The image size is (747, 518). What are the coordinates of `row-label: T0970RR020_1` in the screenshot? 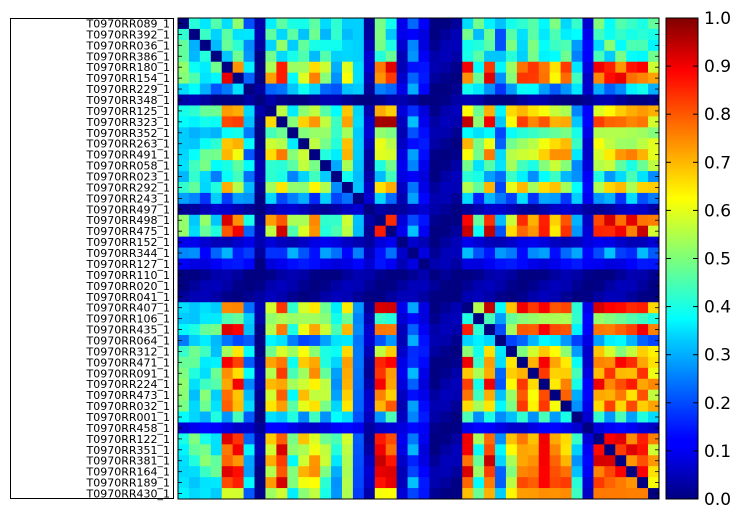 It's located at (128, 286).